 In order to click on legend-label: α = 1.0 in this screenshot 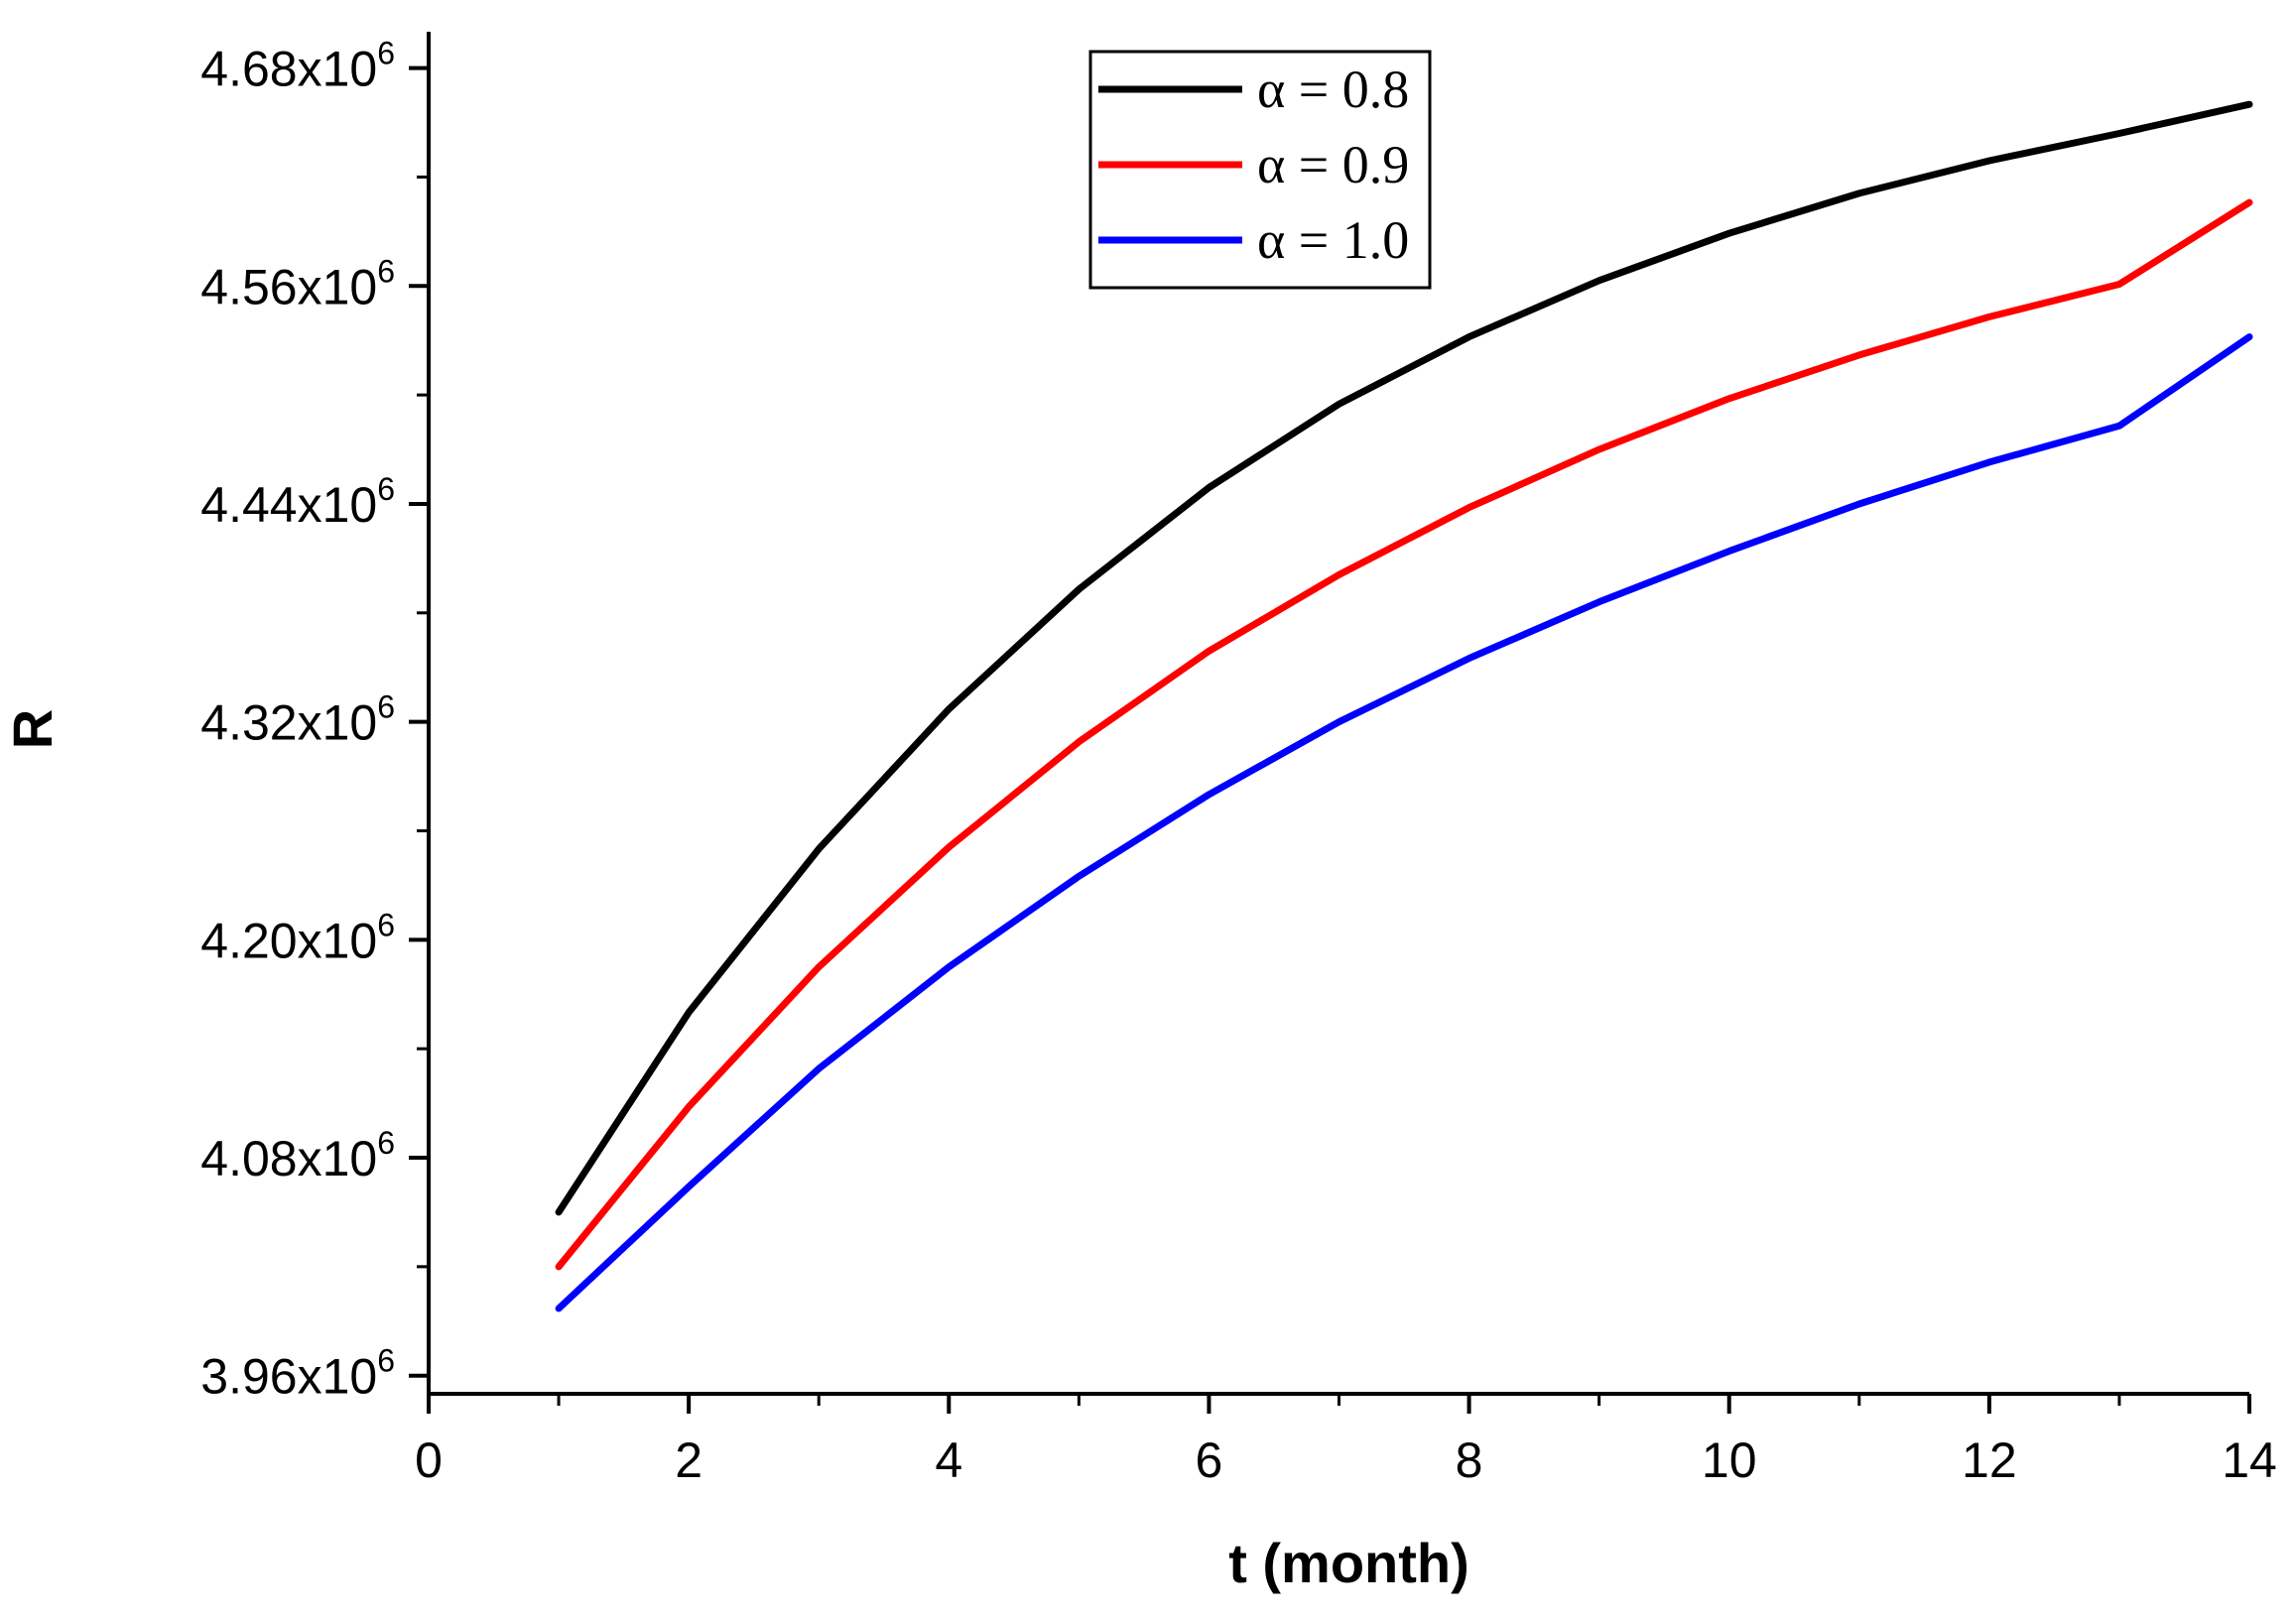, I will do `click(1333, 240)`.